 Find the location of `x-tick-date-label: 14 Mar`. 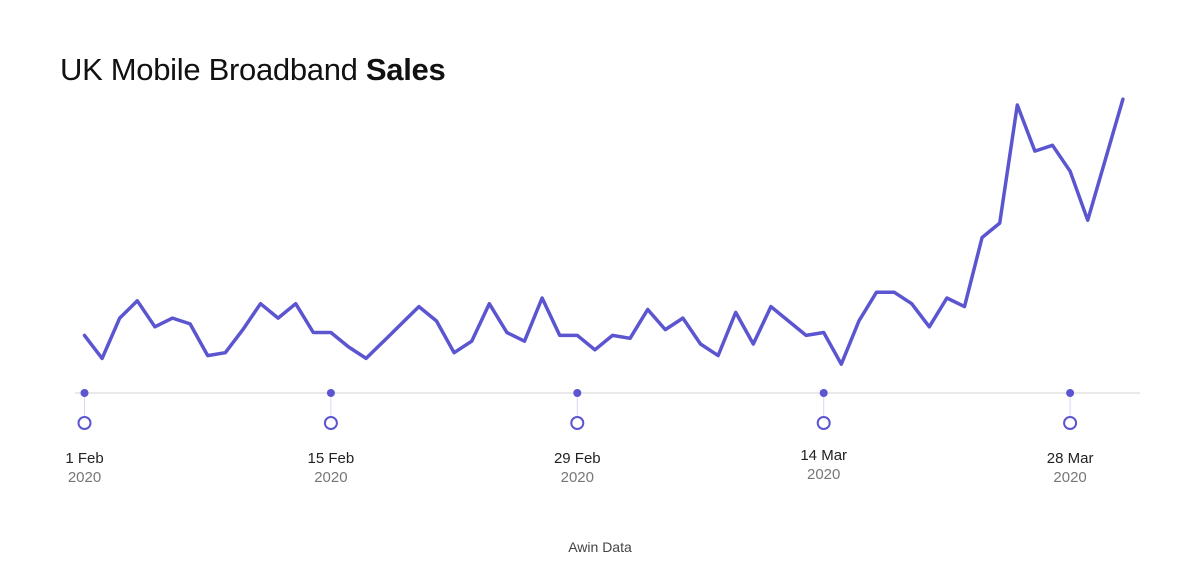

x-tick-date-label: 14 Mar is located at coordinates (823, 455).